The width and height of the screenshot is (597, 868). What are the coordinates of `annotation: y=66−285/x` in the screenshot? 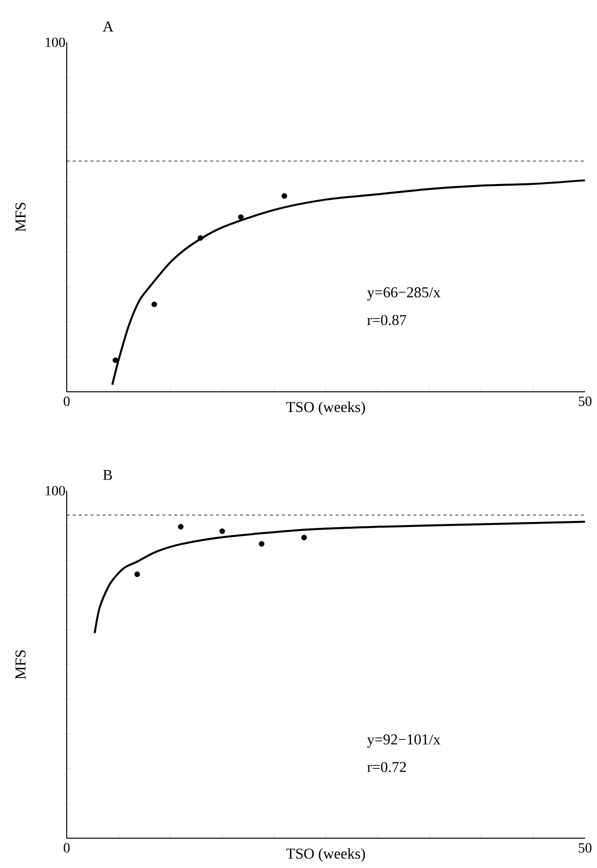 It's located at (404, 293).